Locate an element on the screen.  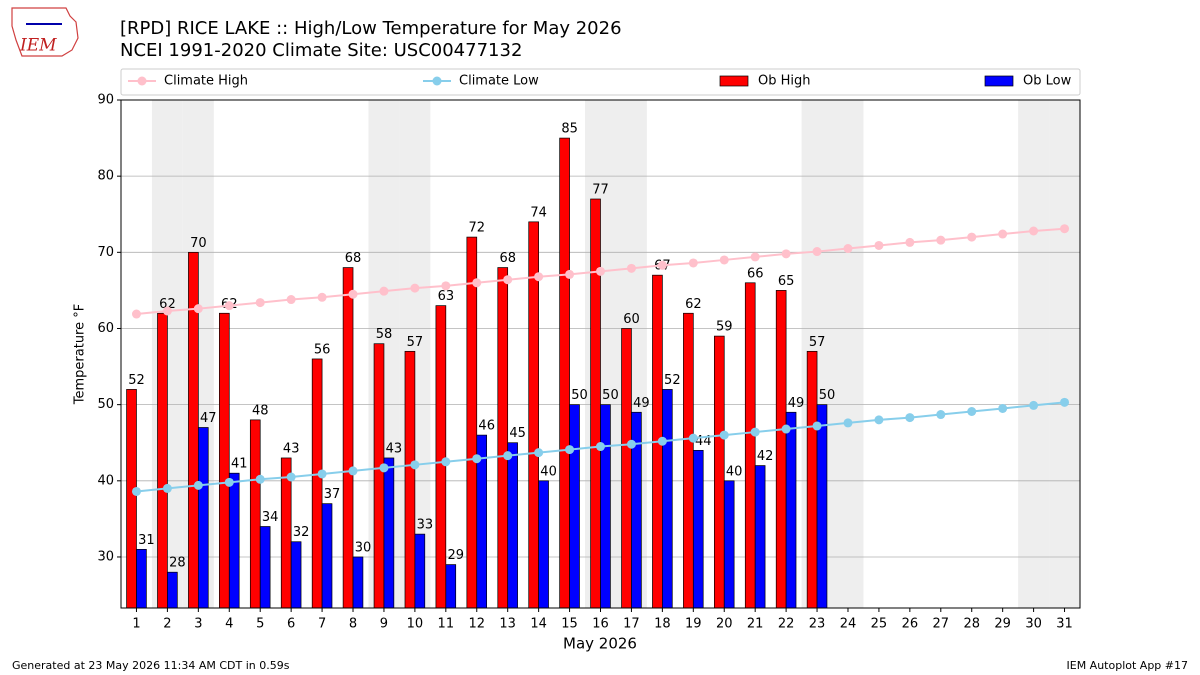
legend-label: Ob High is located at coordinates (784, 81).